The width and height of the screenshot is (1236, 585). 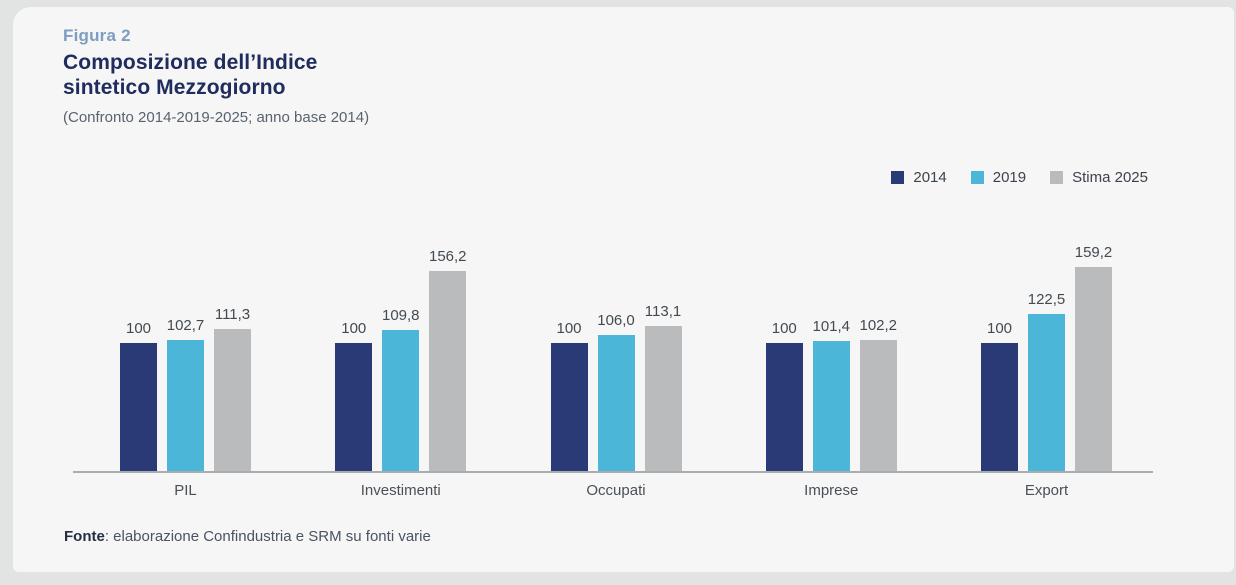 What do you see at coordinates (97, 35) in the screenshot?
I see `figure-number-label: Figura 2` at bounding box center [97, 35].